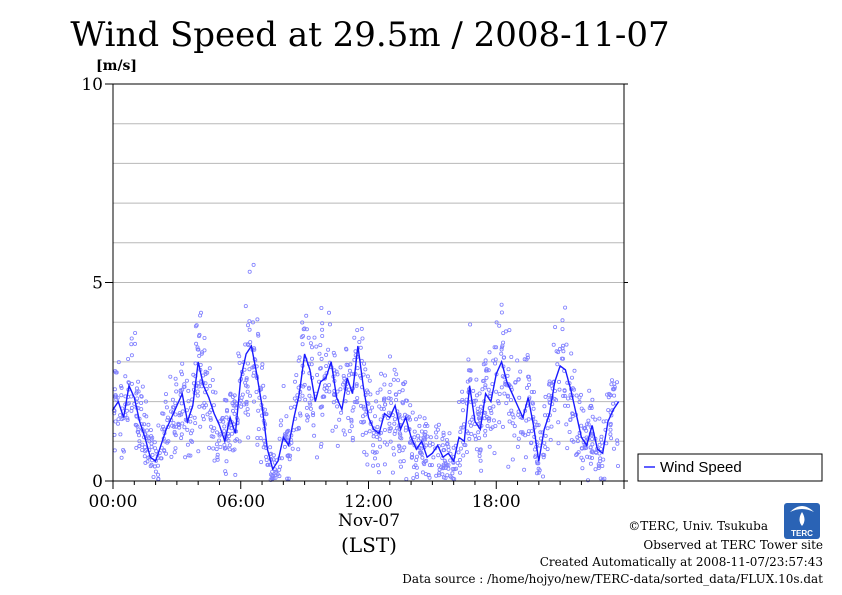 The image size is (842, 595). What do you see at coordinates (97, 482) in the screenshot?
I see `y-tick-label: 0` at bounding box center [97, 482].